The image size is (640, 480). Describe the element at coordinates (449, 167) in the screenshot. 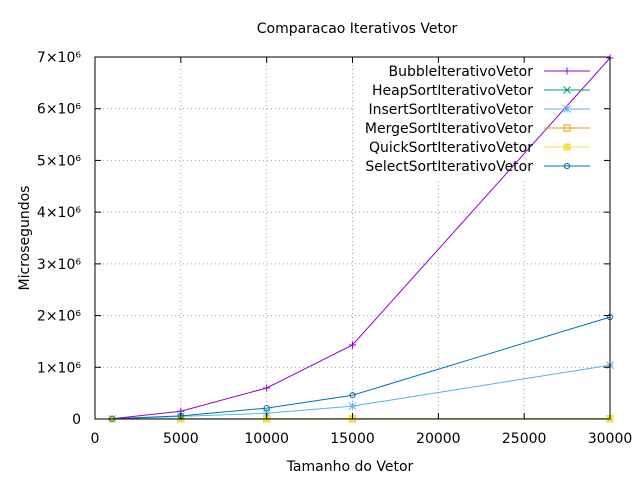

I see `legend-label: SelectSortIterativoVetor` at that location.